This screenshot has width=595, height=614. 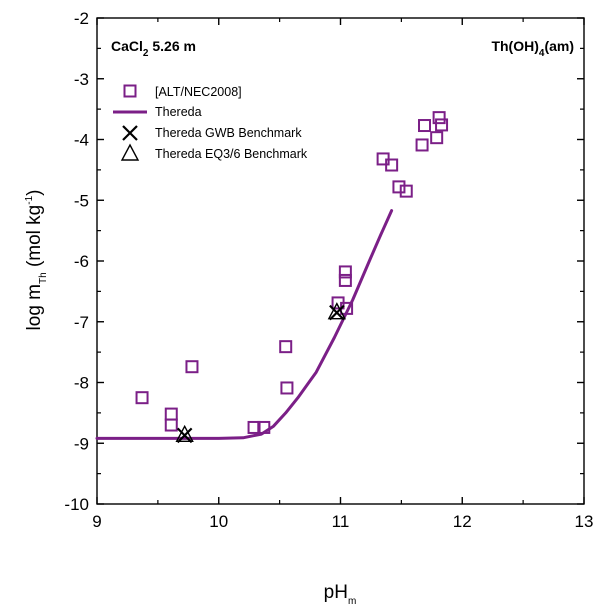 I want to click on y-tick-label: -7, so click(x=81, y=322).